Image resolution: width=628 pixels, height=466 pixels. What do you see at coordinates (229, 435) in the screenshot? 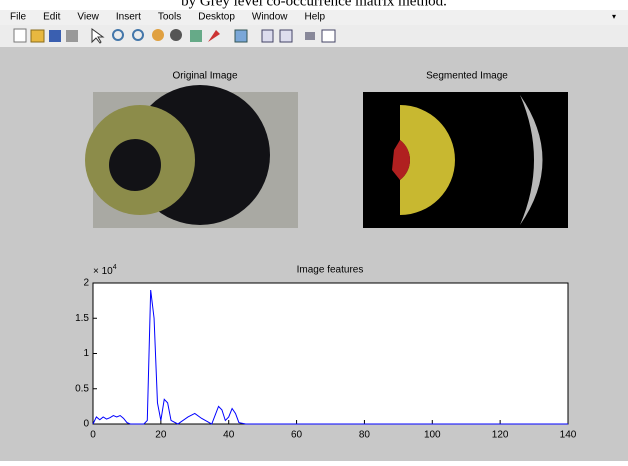
I see `x-tick-label: 40` at bounding box center [229, 435].